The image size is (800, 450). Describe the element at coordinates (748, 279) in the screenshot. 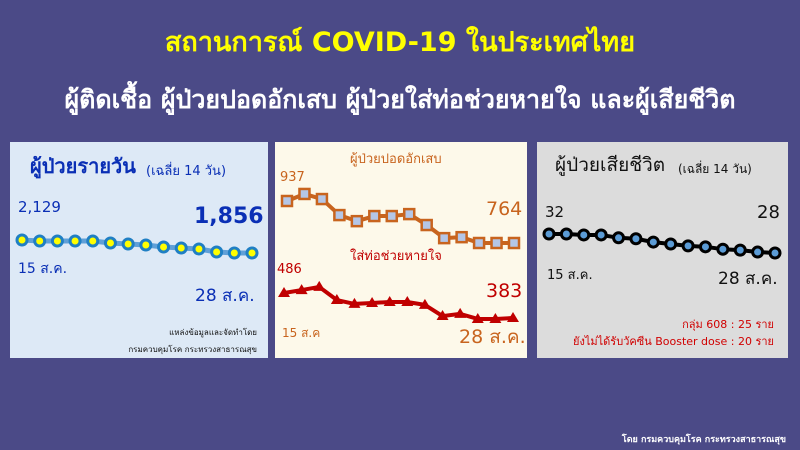

I see `deaths-end-date: 28 ส.ค.` at that location.